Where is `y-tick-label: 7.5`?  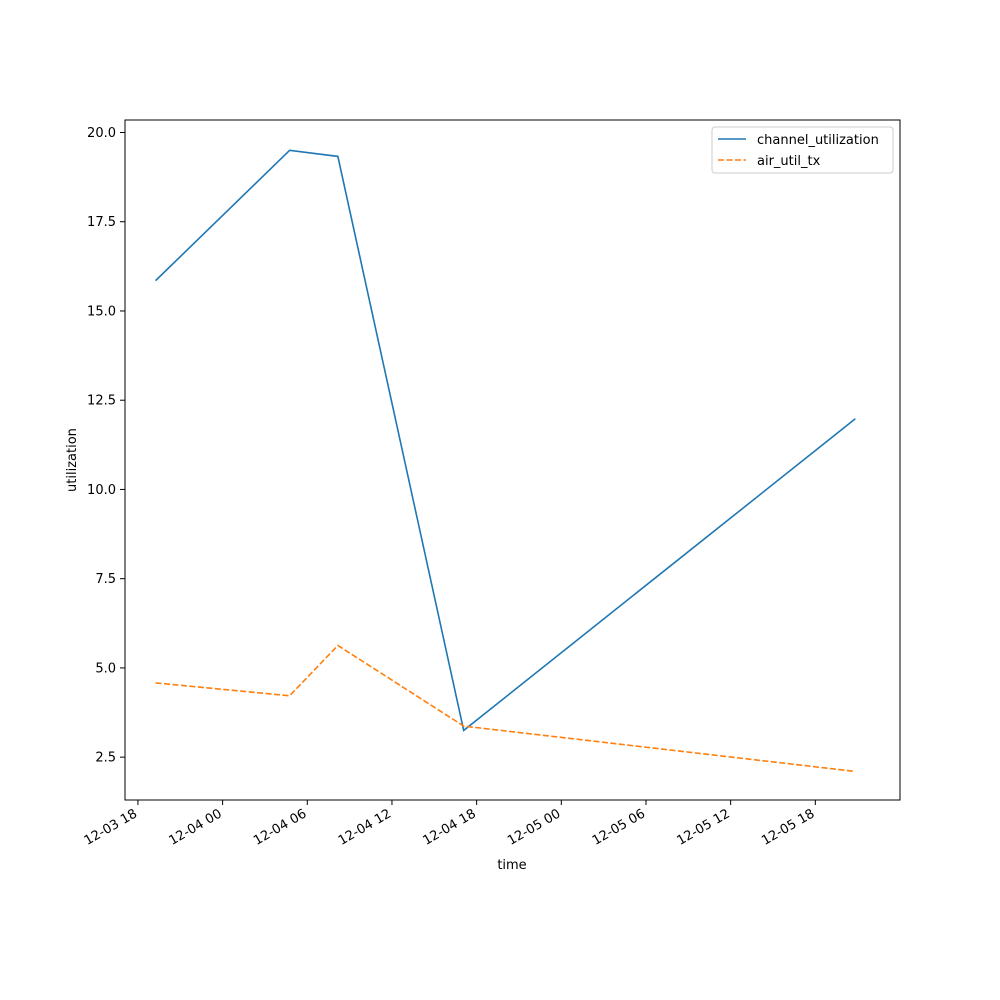 y-tick-label: 7.5 is located at coordinates (105, 579).